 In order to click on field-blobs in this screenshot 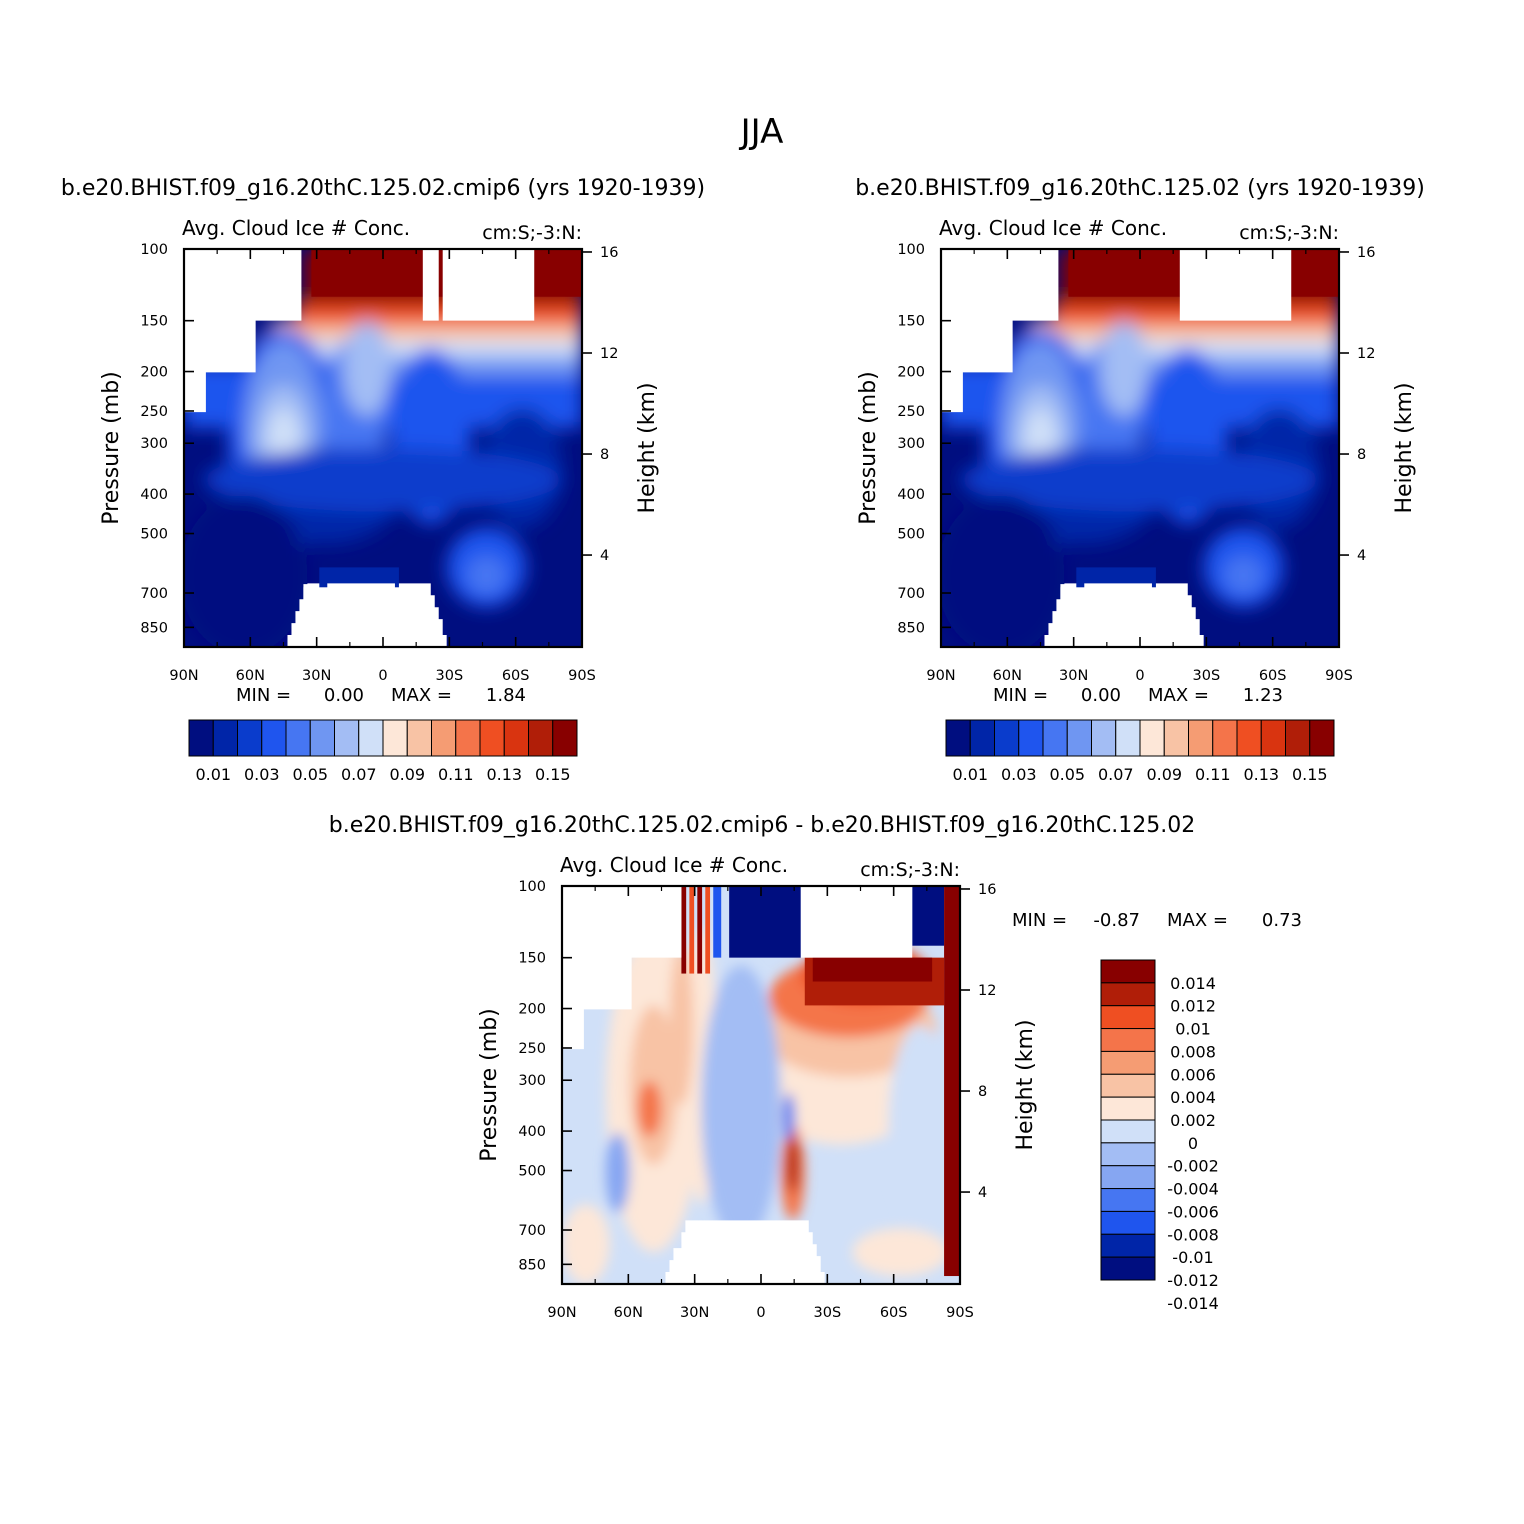, I will do `click(1140, 448)`.